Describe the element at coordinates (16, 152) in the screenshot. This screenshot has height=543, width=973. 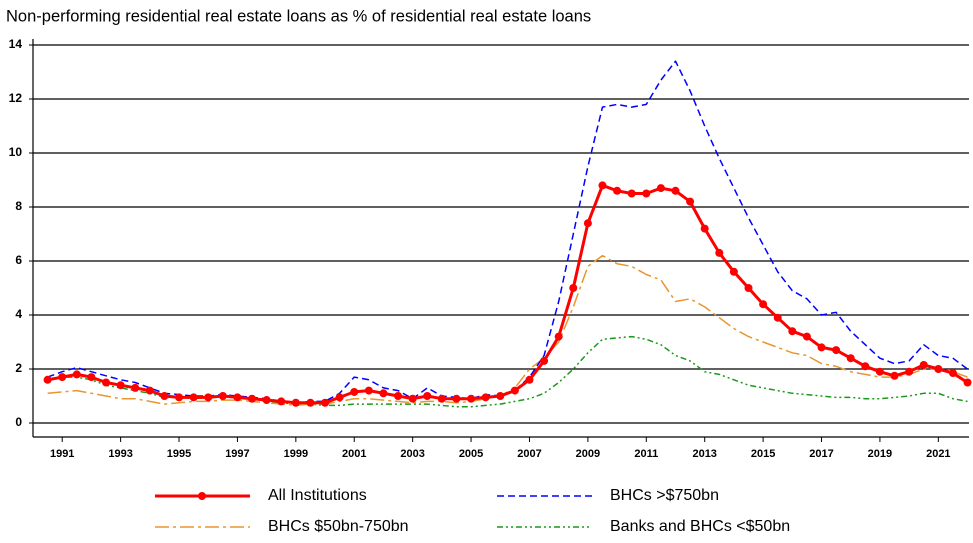
I see `y-tick-label: 10` at that location.